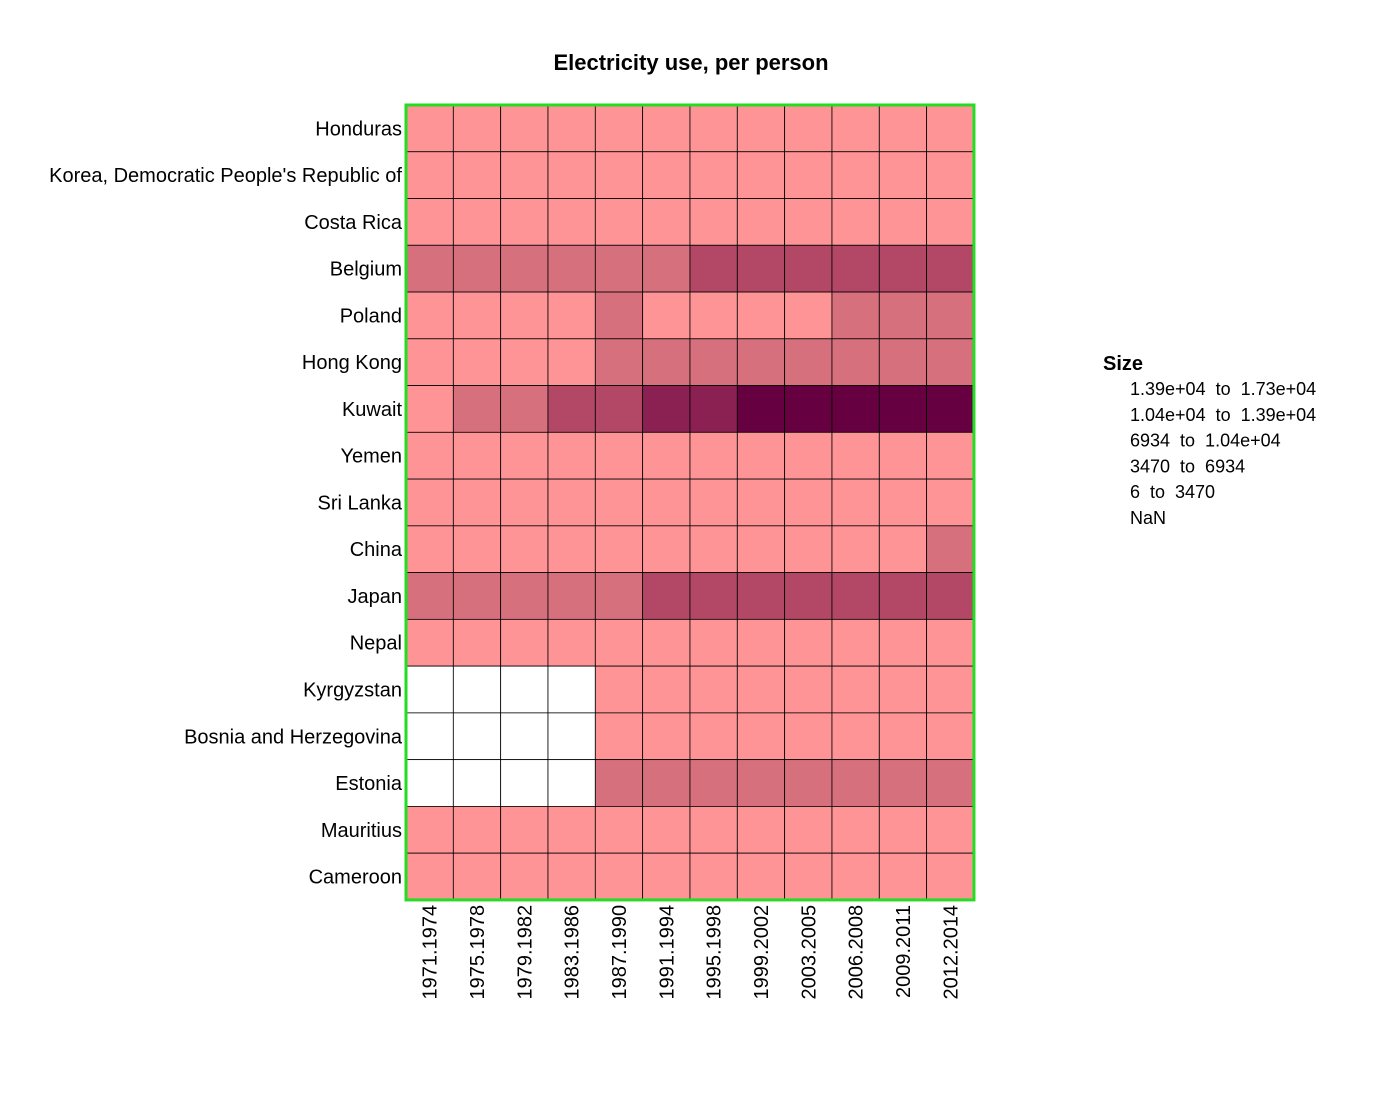 The width and height of the screenshot is (1400, 1100). I want to click on column-label: 1999.2002, so click(762, 952).